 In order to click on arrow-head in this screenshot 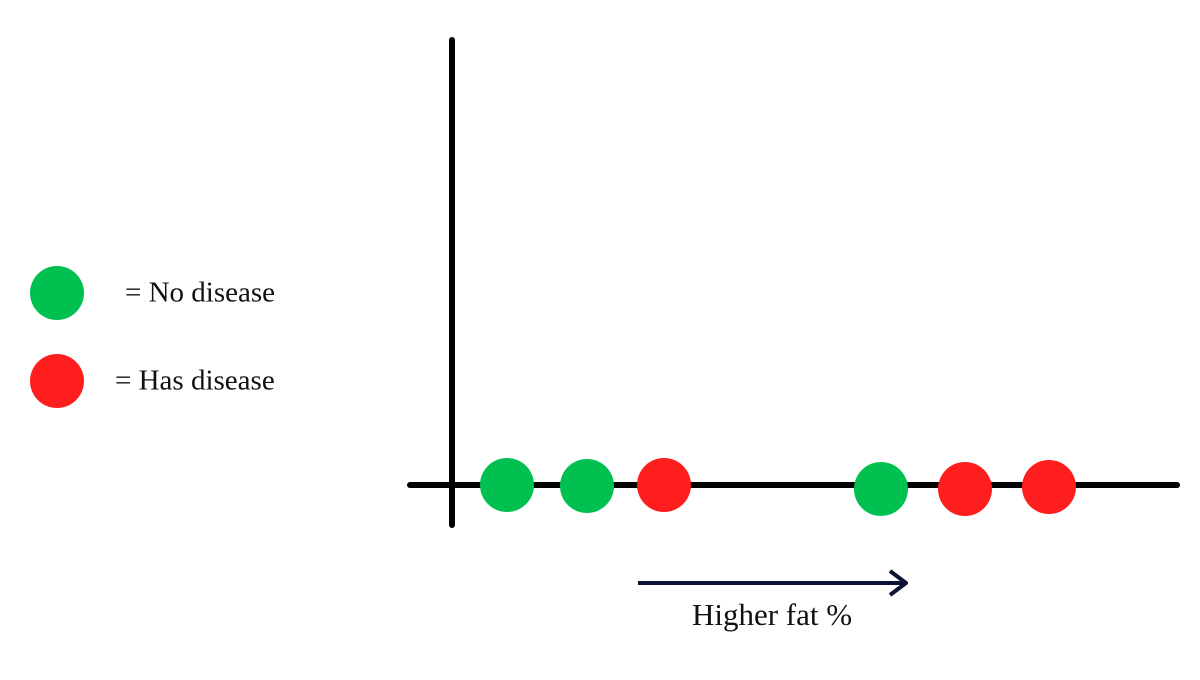, I will do `click(898, 583)`.